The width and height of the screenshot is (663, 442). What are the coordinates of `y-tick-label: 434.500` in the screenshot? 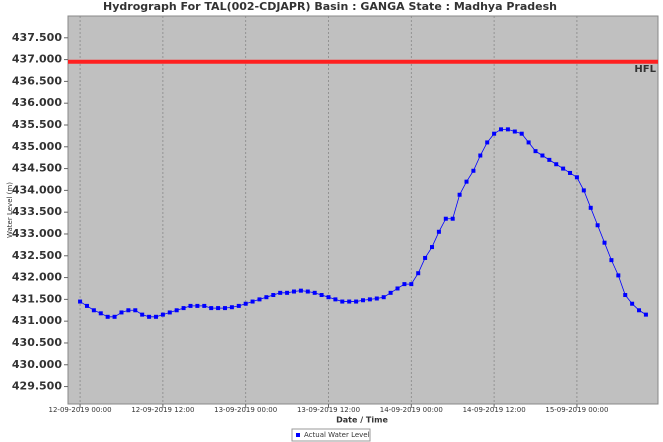 It's located at (37, 168).